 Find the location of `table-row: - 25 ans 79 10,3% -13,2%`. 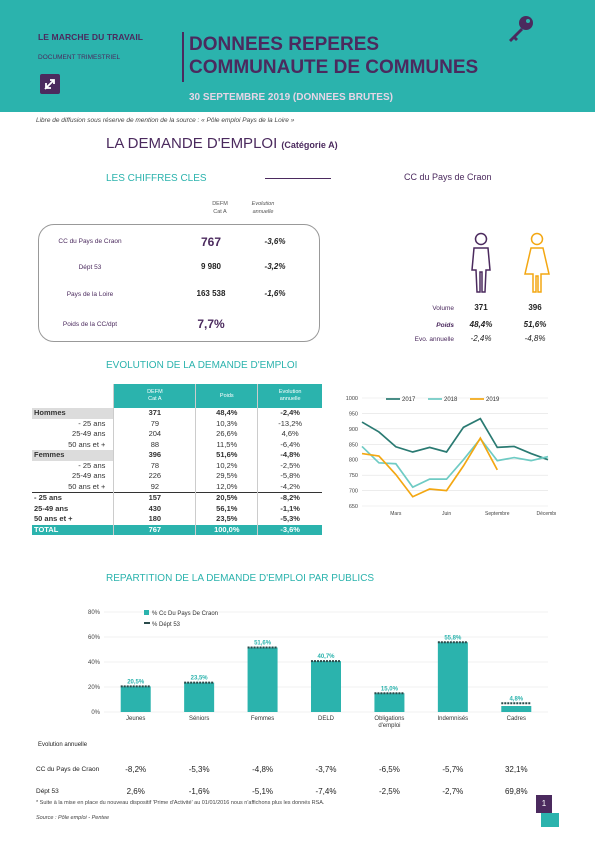

table-row: - 25 ans 79 10,3% -13,2% is located at coordinates (177, 423).